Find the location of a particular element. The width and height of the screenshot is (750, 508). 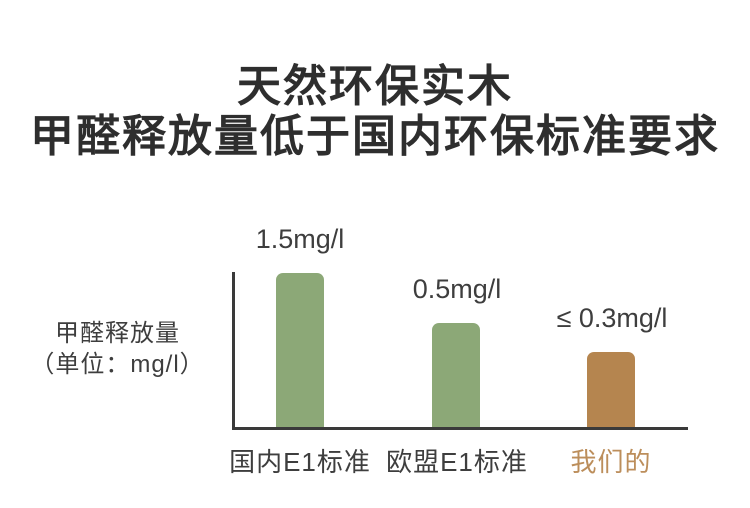

bar-value-label-eu: 0.5mg/l is located at coordinates (457, 289).